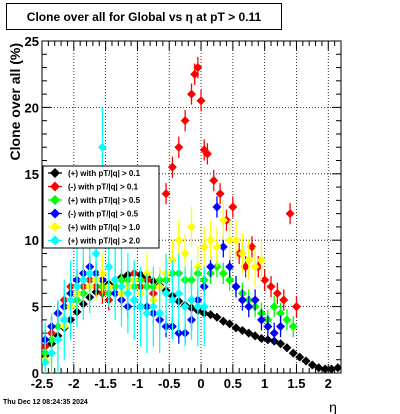 The height and width of the screenshot is (414, 400). Describe the element at coordinates (104, 241) in the screenshot. I see `legend-label: (+) with pT/|q| > 2.0` at that location.